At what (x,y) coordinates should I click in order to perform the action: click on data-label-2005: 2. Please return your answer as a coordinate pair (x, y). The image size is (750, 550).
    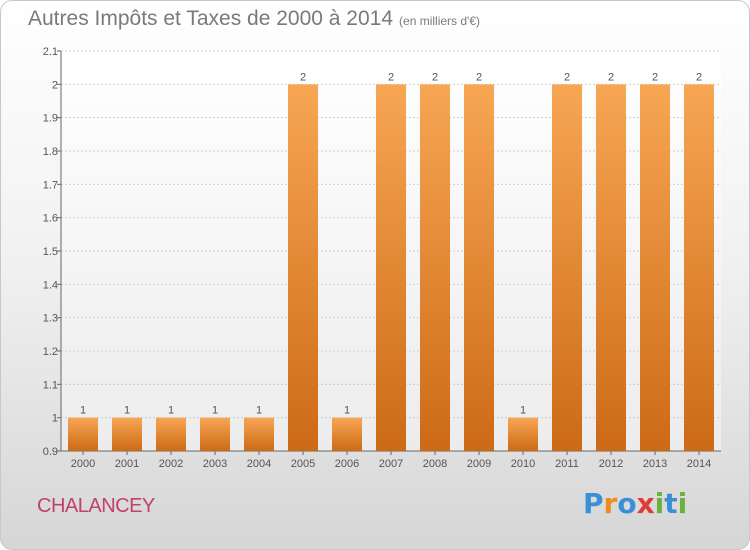
    Looking at the image, I should click on (303, 77).